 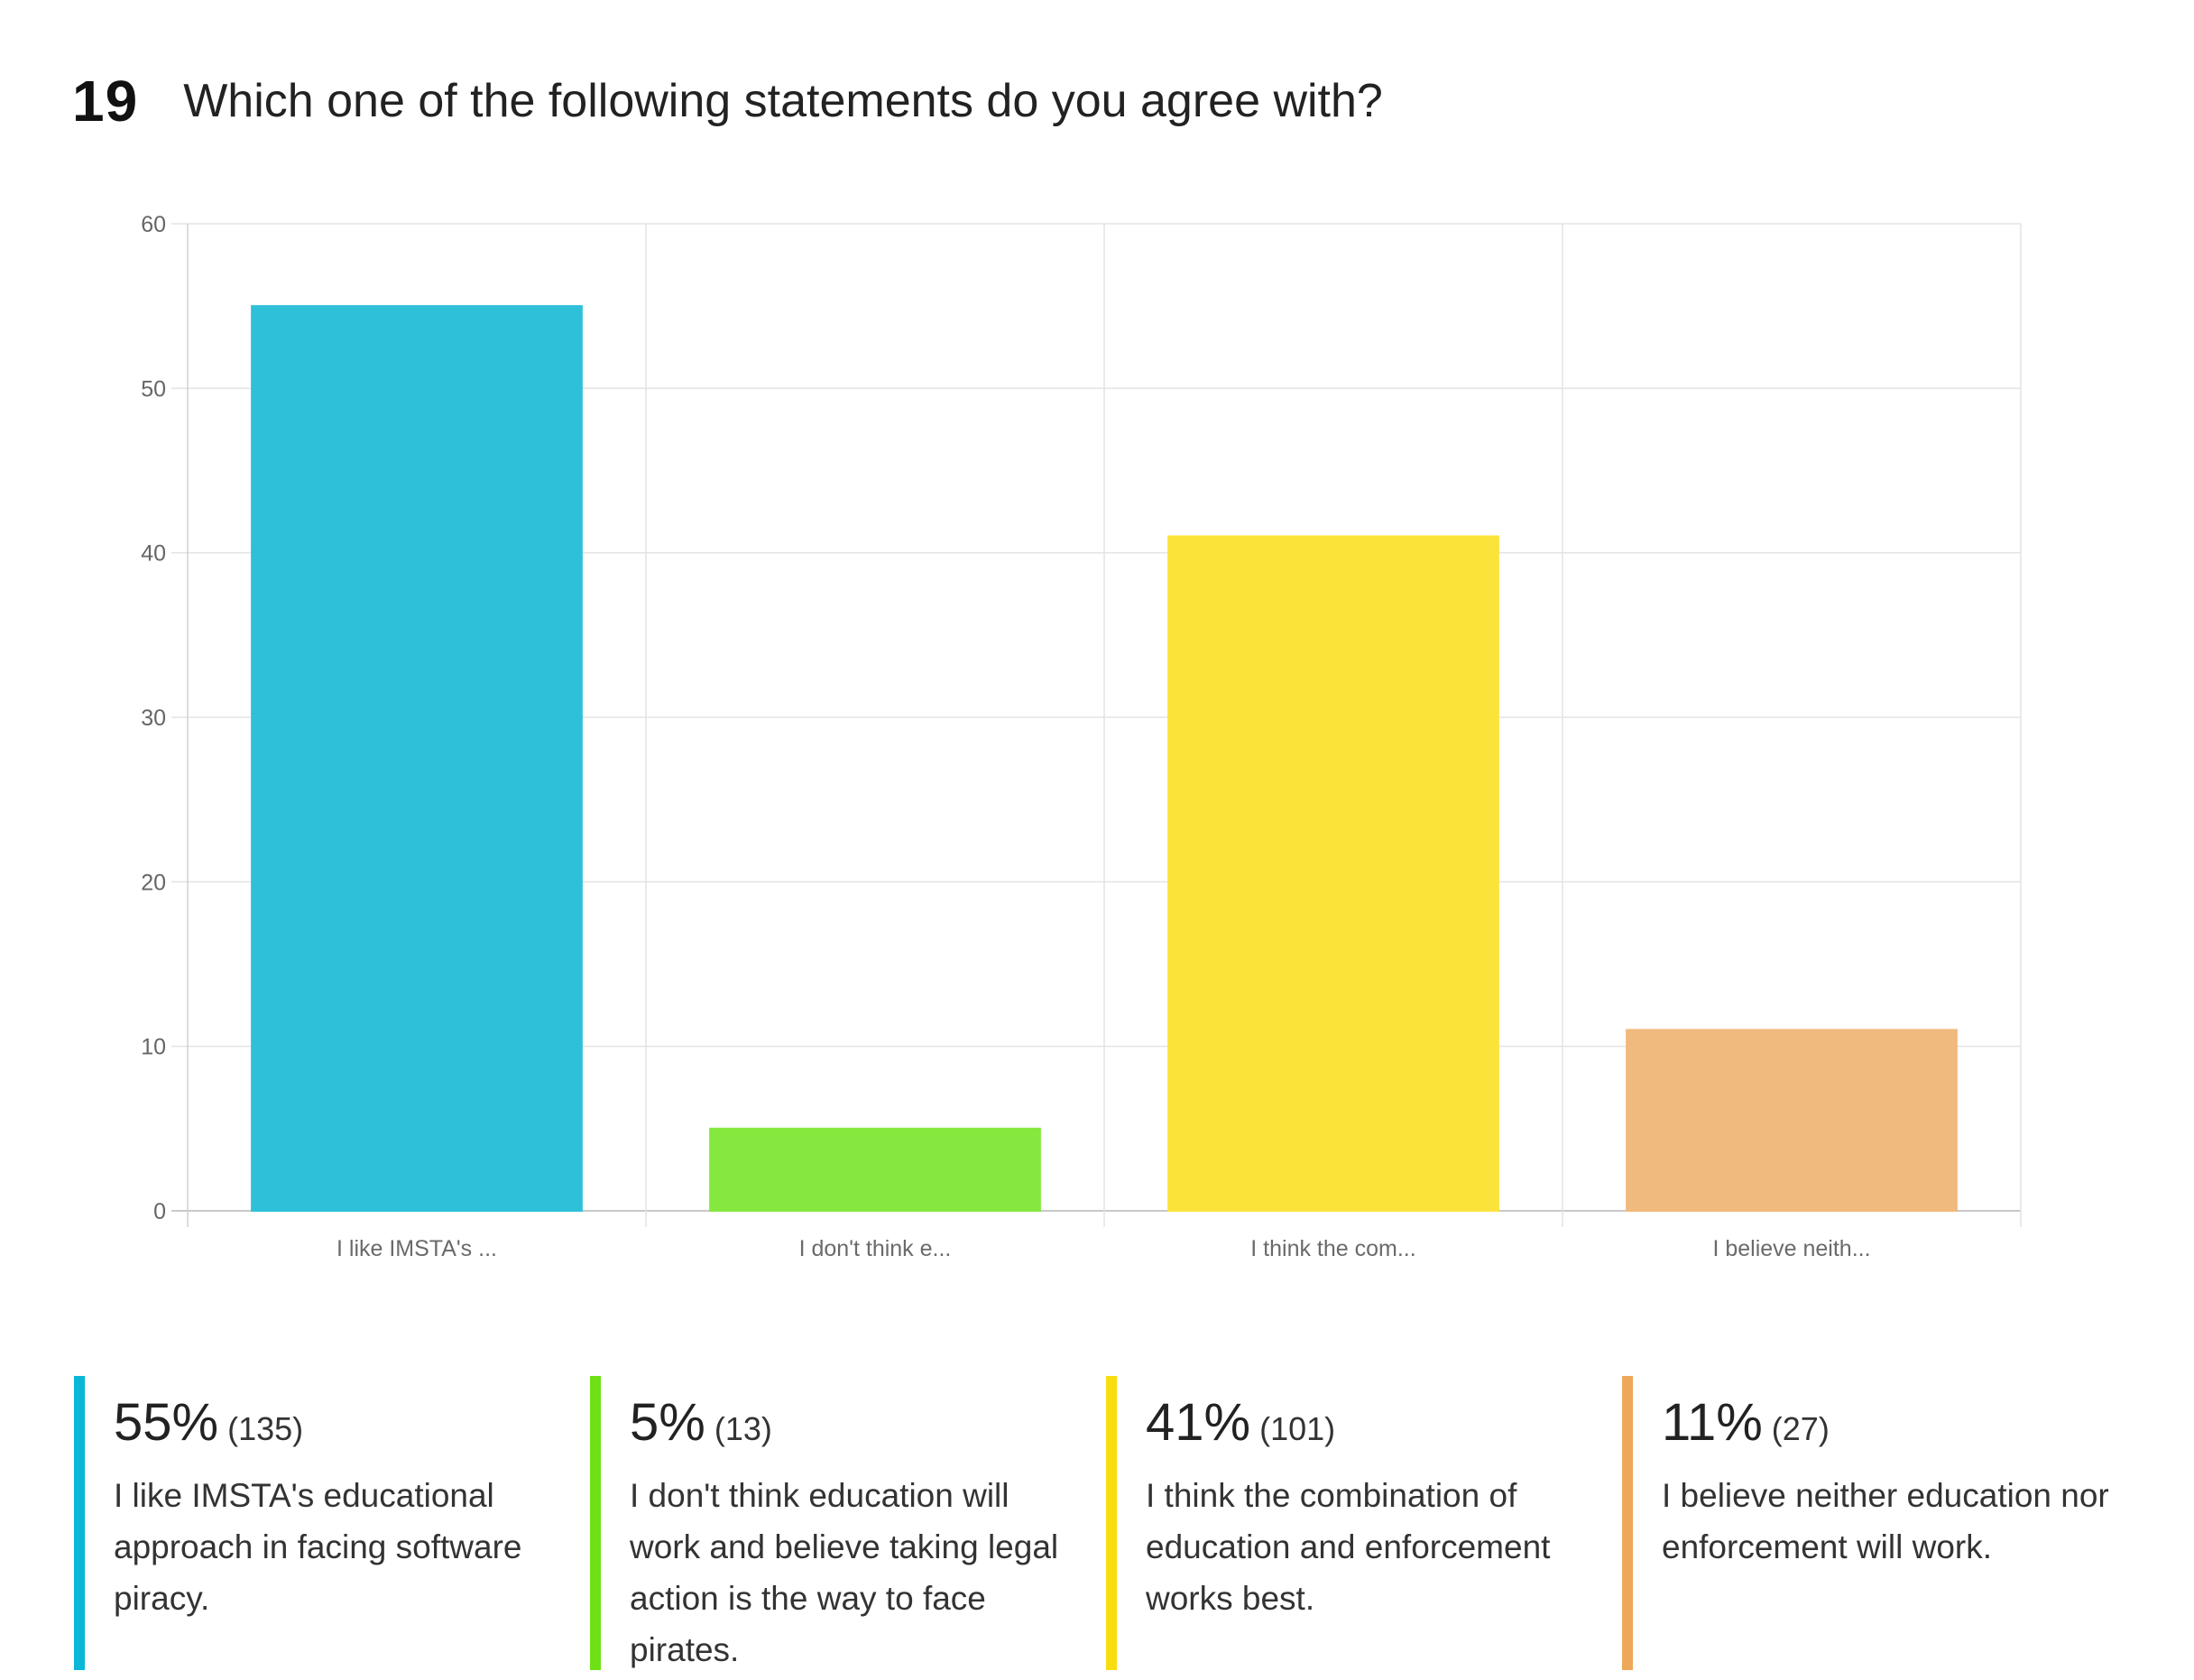 What do you see at coordinates (1801, 1428) in the screenshot?
I see `legend-count: (27)` at bounding box center [1801, 1428].